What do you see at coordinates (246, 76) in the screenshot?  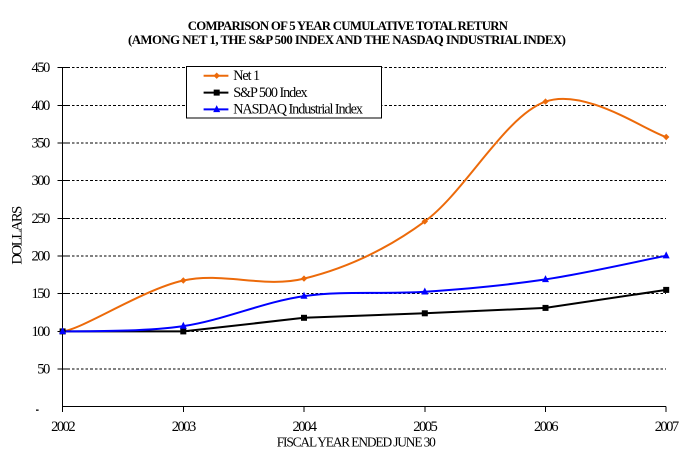 I see `svg-text: Net 1` at bounding box center [246, 76].